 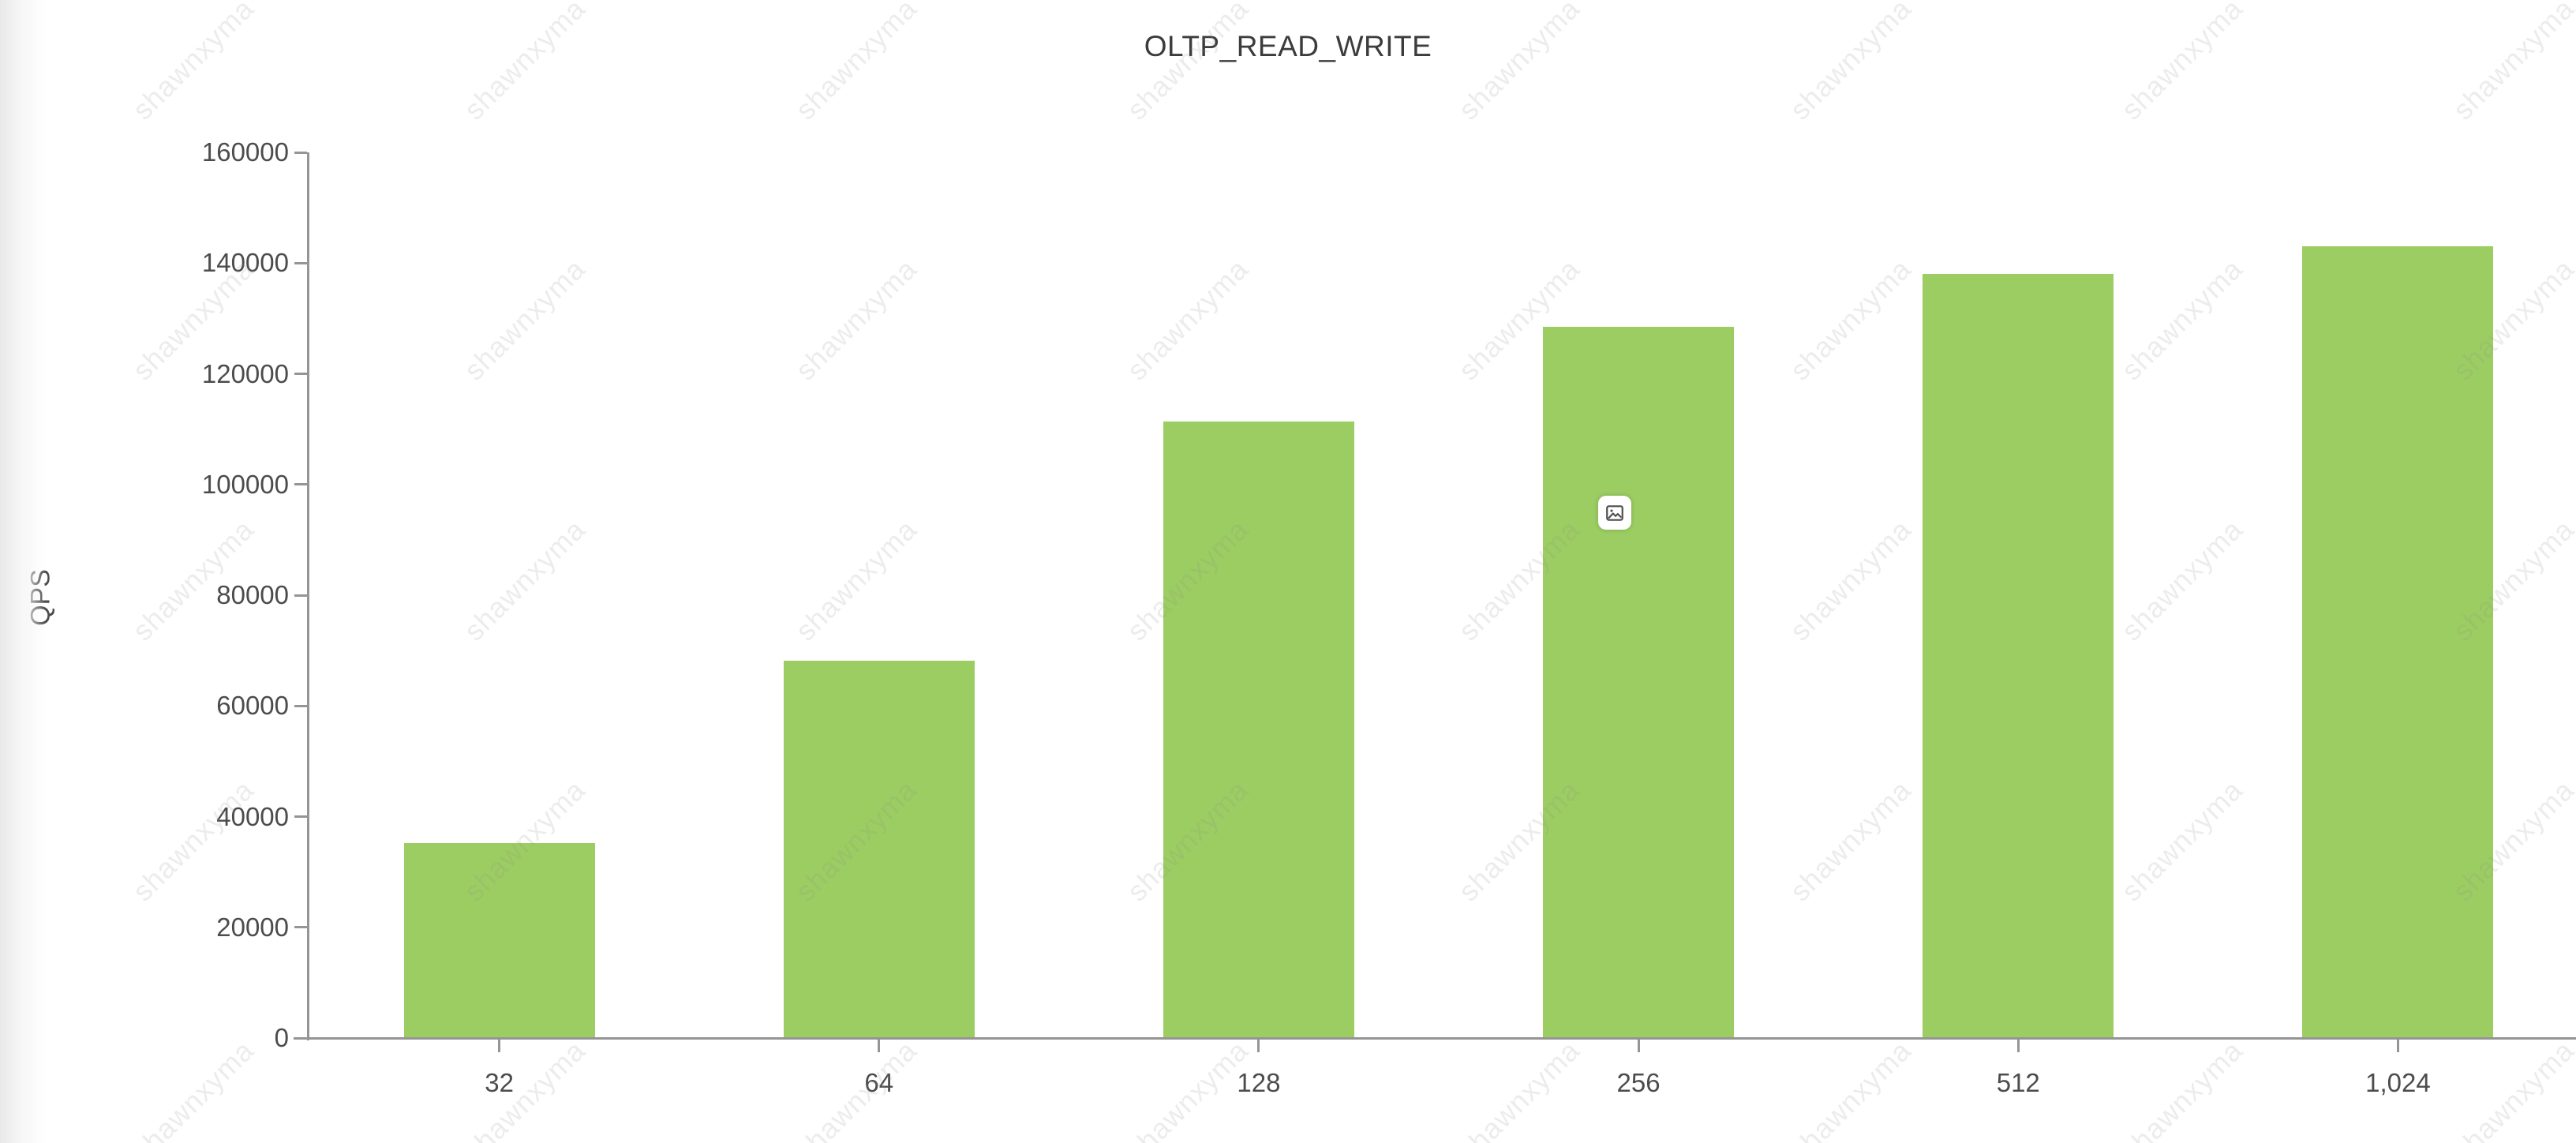 I want to click on y-tick-label: 40000, so click(x=252, y=816).